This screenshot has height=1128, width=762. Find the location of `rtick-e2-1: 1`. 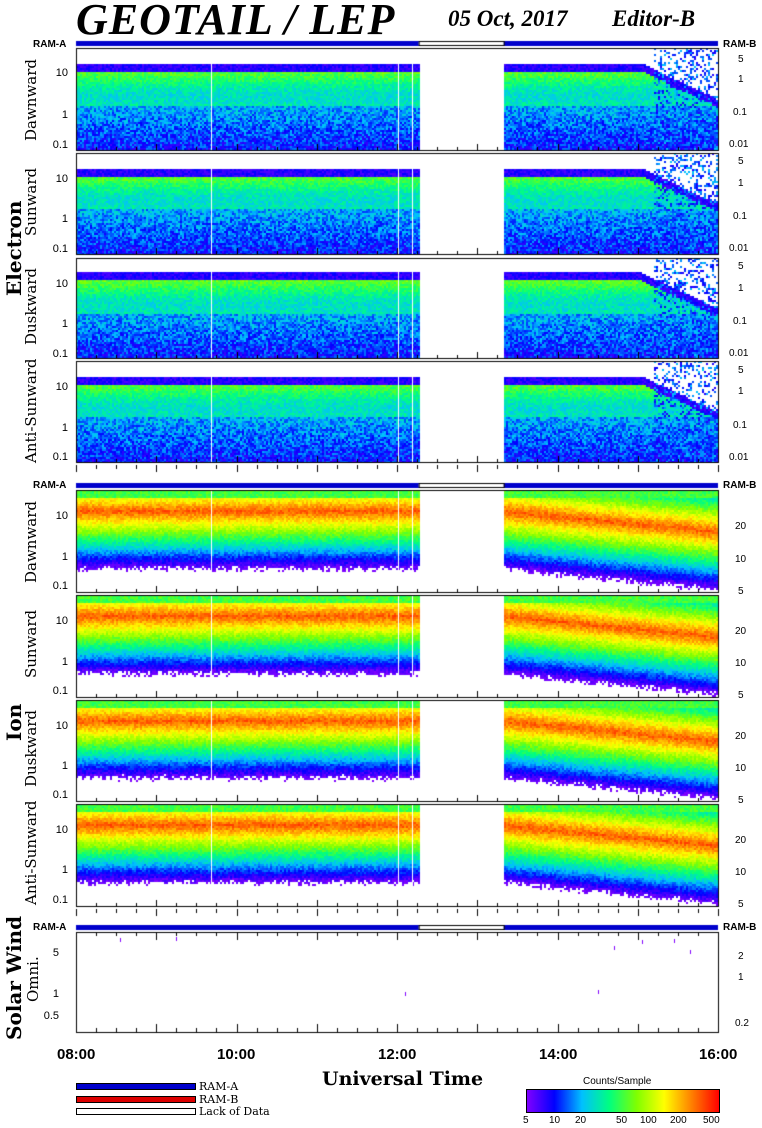

rtick-e2-1: 1 is located at coordinates (741, 183).